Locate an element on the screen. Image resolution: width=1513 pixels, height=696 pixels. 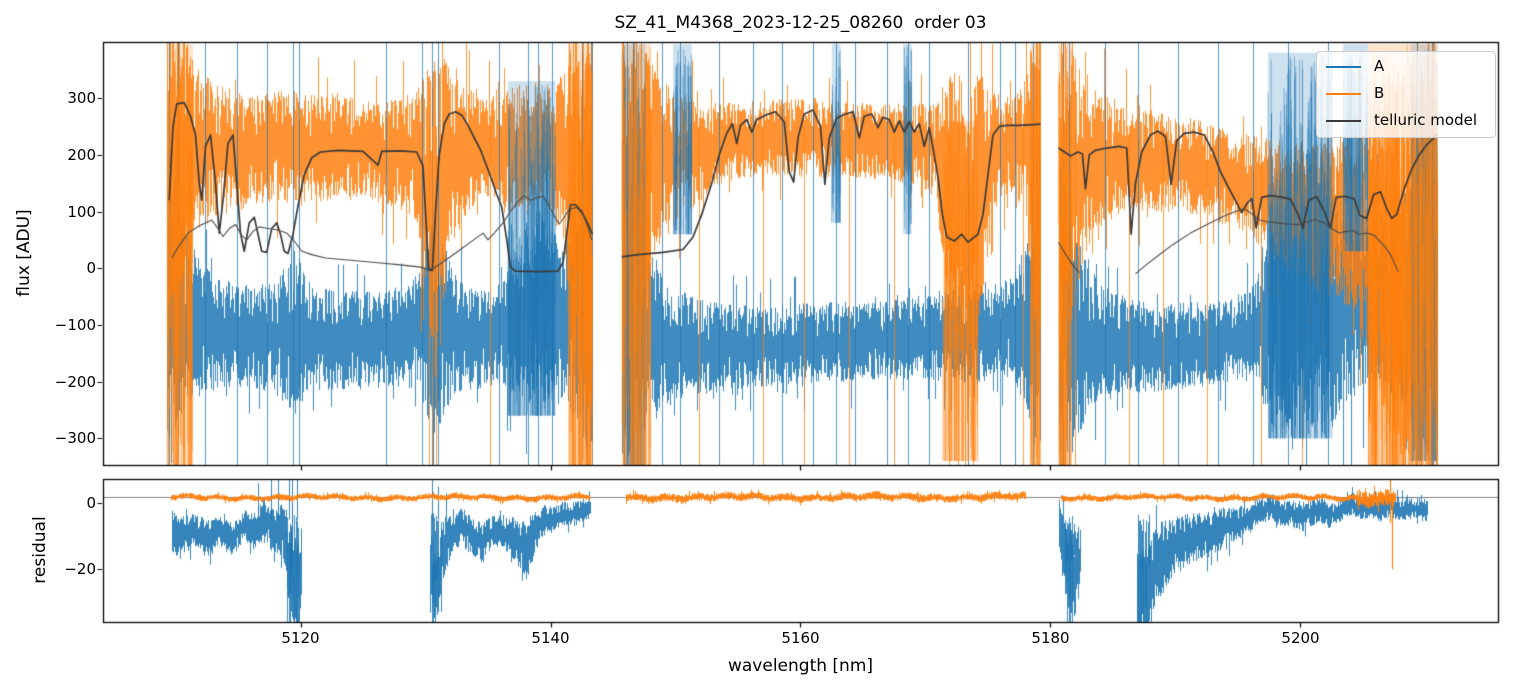
wavelength-x-tick-label: 5120 is located at coordinates (300, 638).